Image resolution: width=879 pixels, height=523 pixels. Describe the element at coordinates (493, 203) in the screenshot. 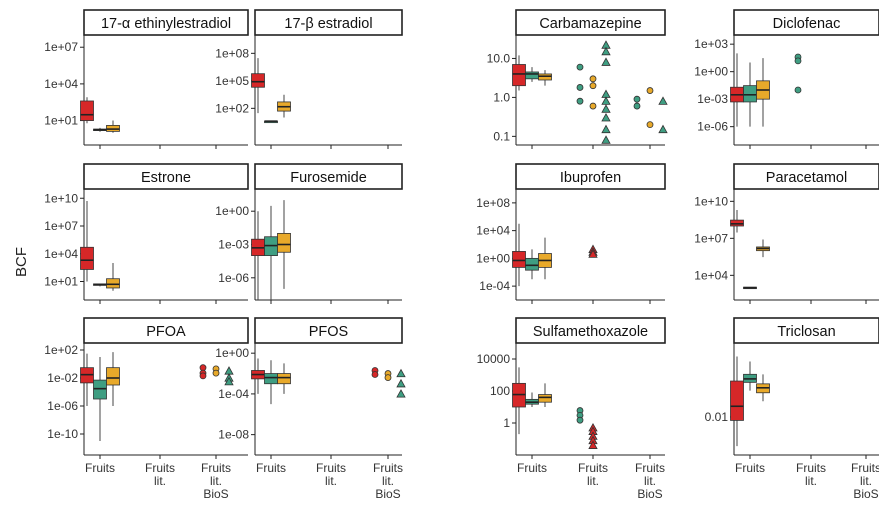

I see `y-tick-label: 1e+08` at that location.